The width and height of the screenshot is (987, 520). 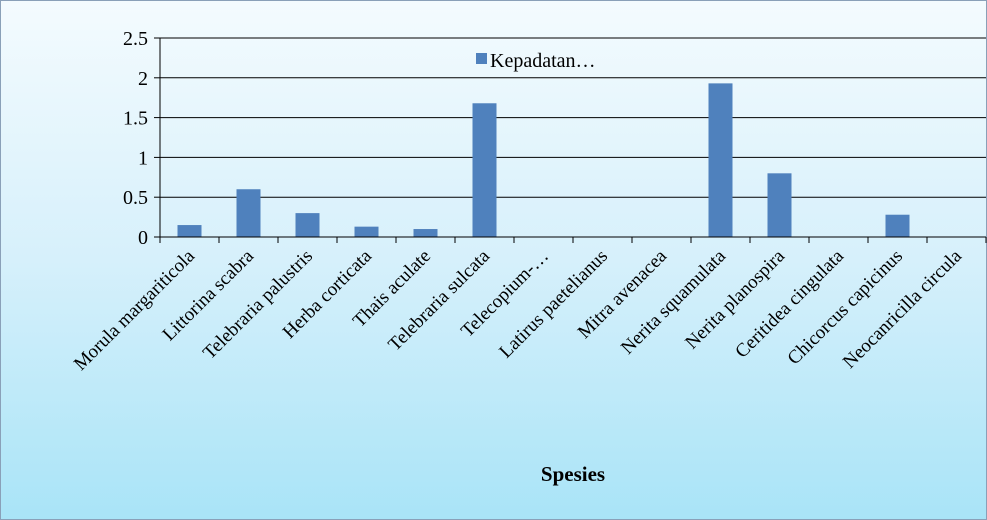 What do you see at coordinates (143, 79) in the screenshot?
I see `y-tick-label: 2` at bounding box center [143, 79].